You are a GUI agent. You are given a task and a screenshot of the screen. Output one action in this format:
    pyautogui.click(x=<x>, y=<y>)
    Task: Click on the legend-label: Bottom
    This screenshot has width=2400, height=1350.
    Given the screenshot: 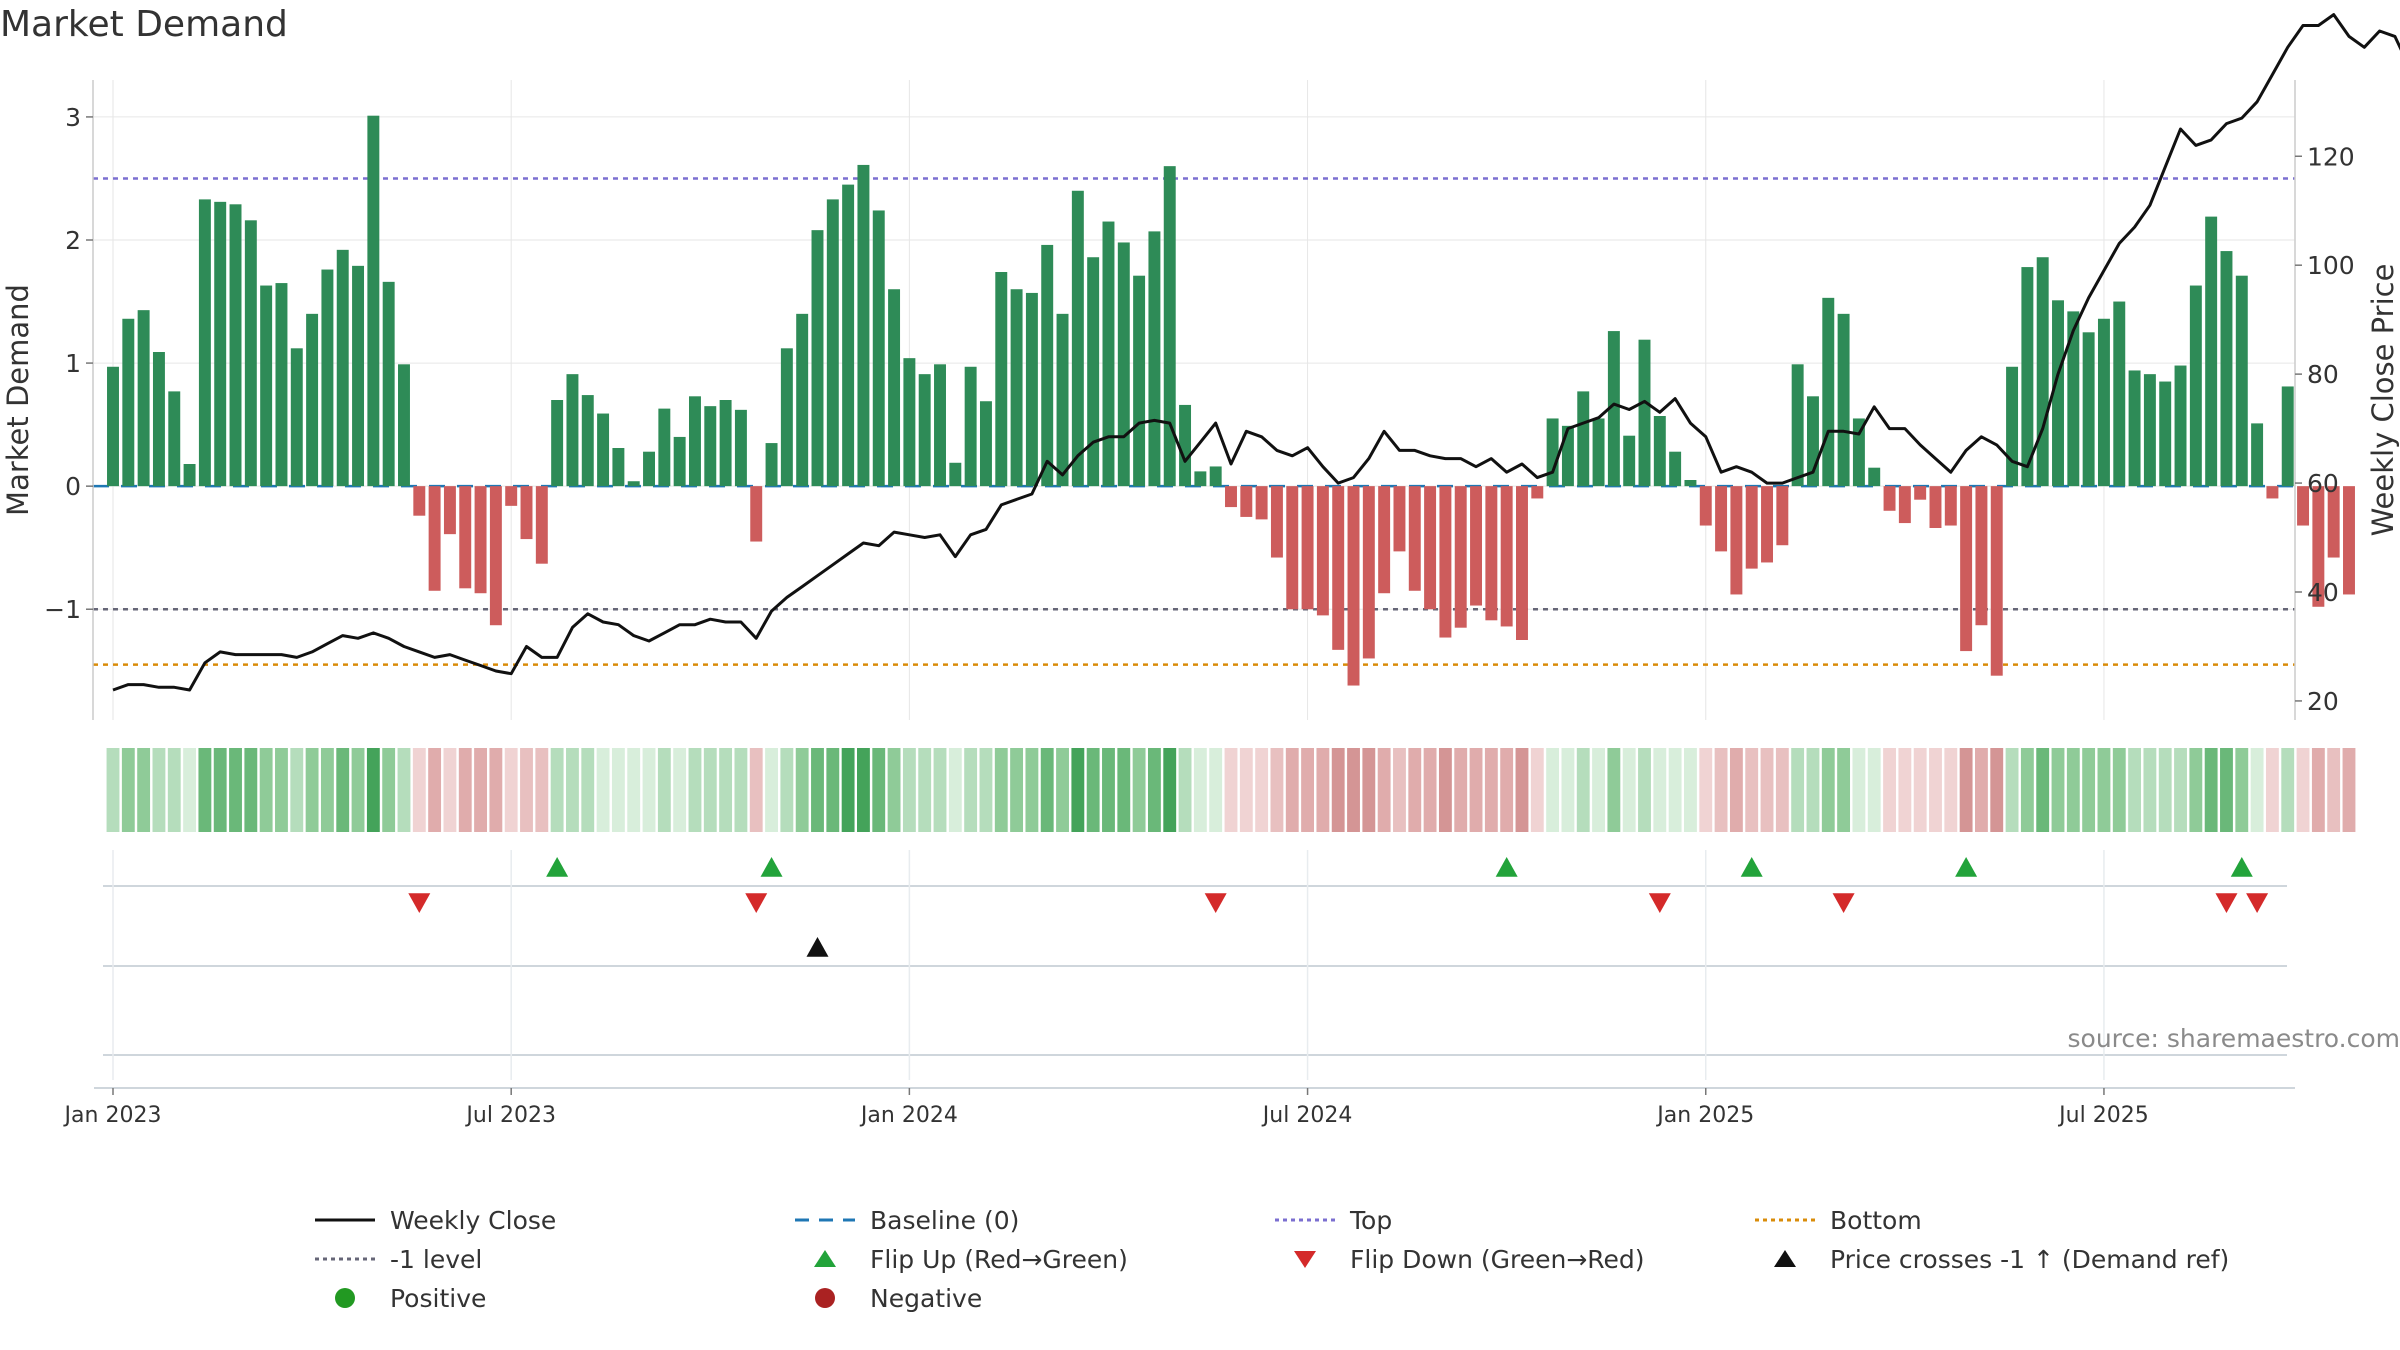 What is the action you would take?
    pyautogui.click(x=1876, y=1220)
    